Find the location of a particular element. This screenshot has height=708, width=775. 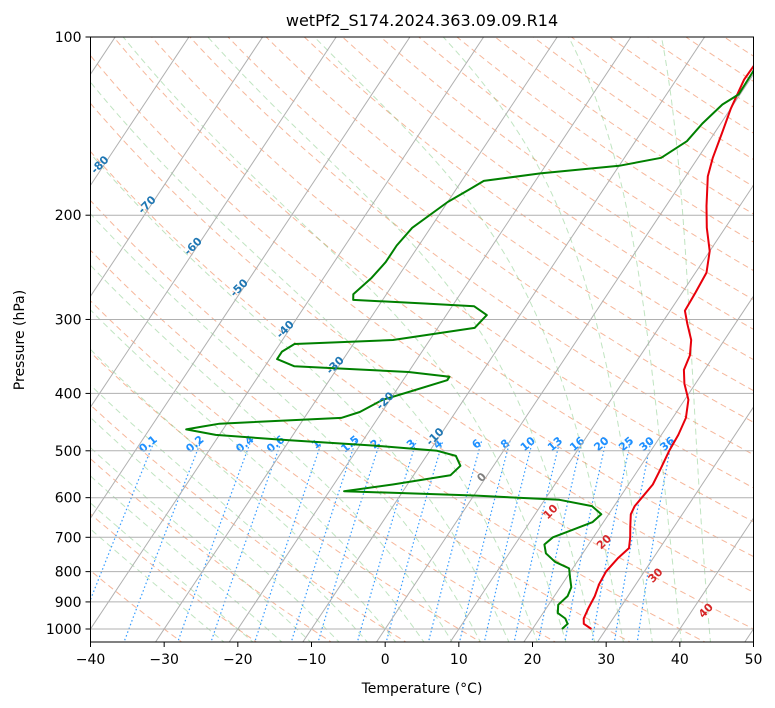

x-tick-label: 30 is located at coordinates (606, 660).